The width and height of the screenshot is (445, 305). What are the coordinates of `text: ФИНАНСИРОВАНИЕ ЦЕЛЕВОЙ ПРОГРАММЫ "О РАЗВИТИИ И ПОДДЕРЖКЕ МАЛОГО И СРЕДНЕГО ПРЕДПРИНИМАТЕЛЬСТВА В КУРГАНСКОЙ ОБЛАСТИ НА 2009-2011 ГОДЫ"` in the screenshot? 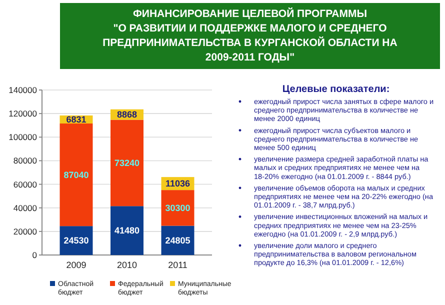 It's located at (250, 35).